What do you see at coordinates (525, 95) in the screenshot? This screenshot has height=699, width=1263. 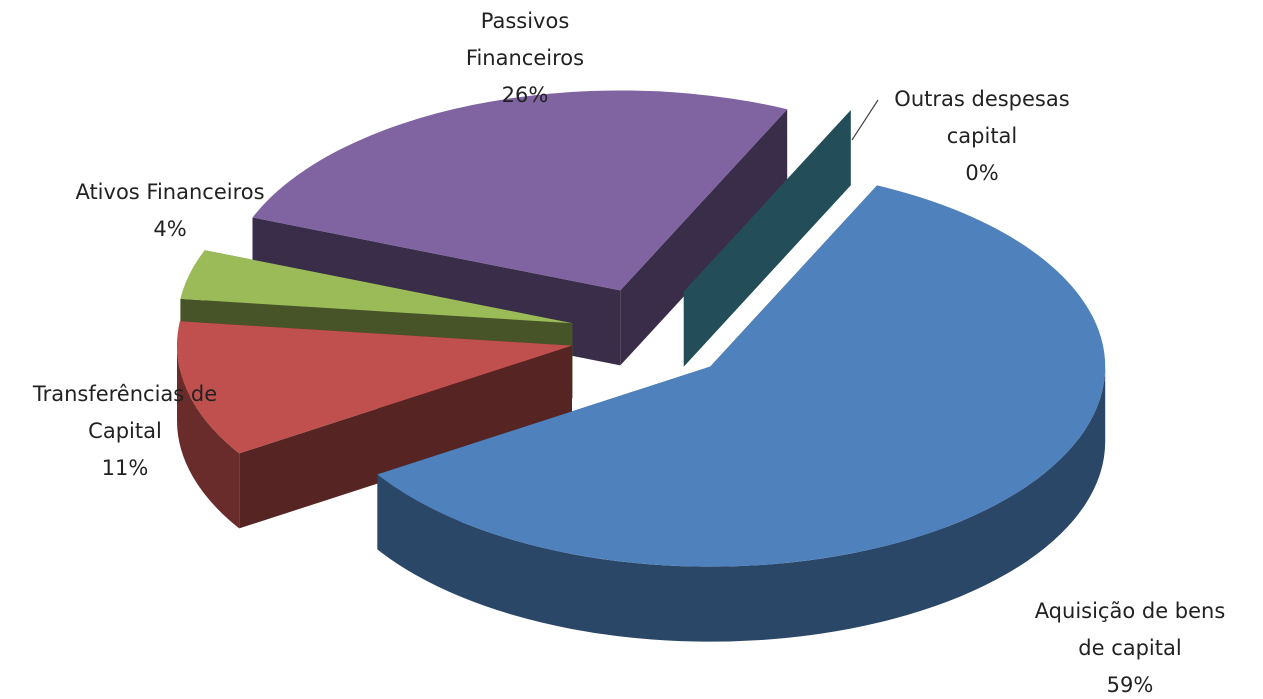 I see `value-label: 26%` at bounding box center [525, 95].